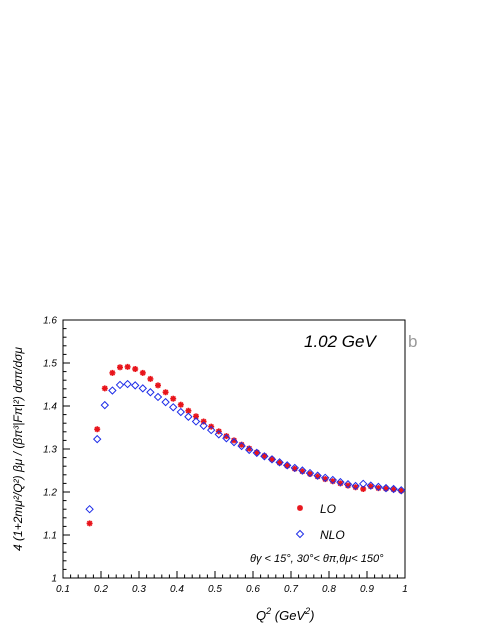  I want to click on x-tick-label: 0.6, so click(253, 589).